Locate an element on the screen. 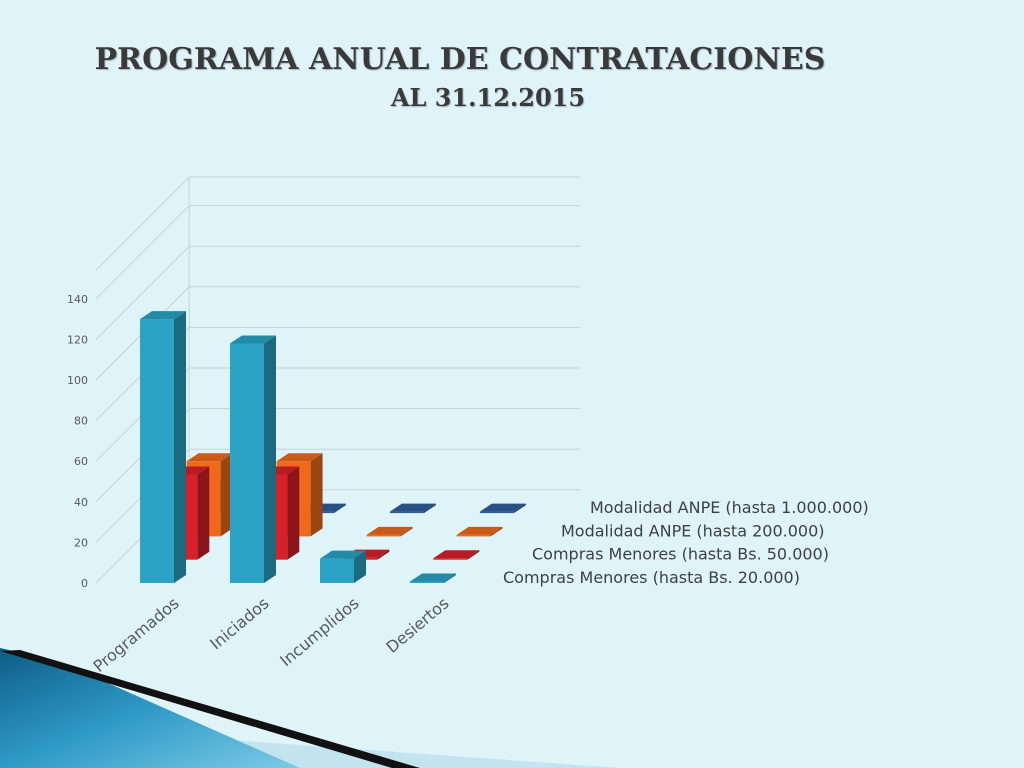 The height and width of the screenshot is (768, 1024). y-tick-label: 60 is located at coordinates (81, 461).